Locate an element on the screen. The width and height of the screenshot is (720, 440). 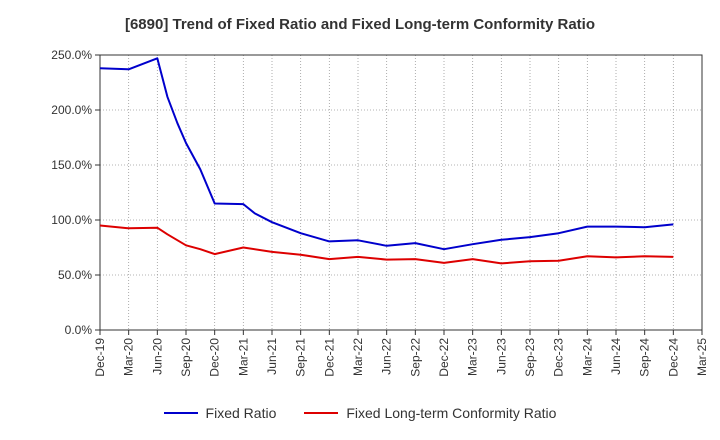
x-tick-label: Dec-23 is located at coordinates (559, 357).